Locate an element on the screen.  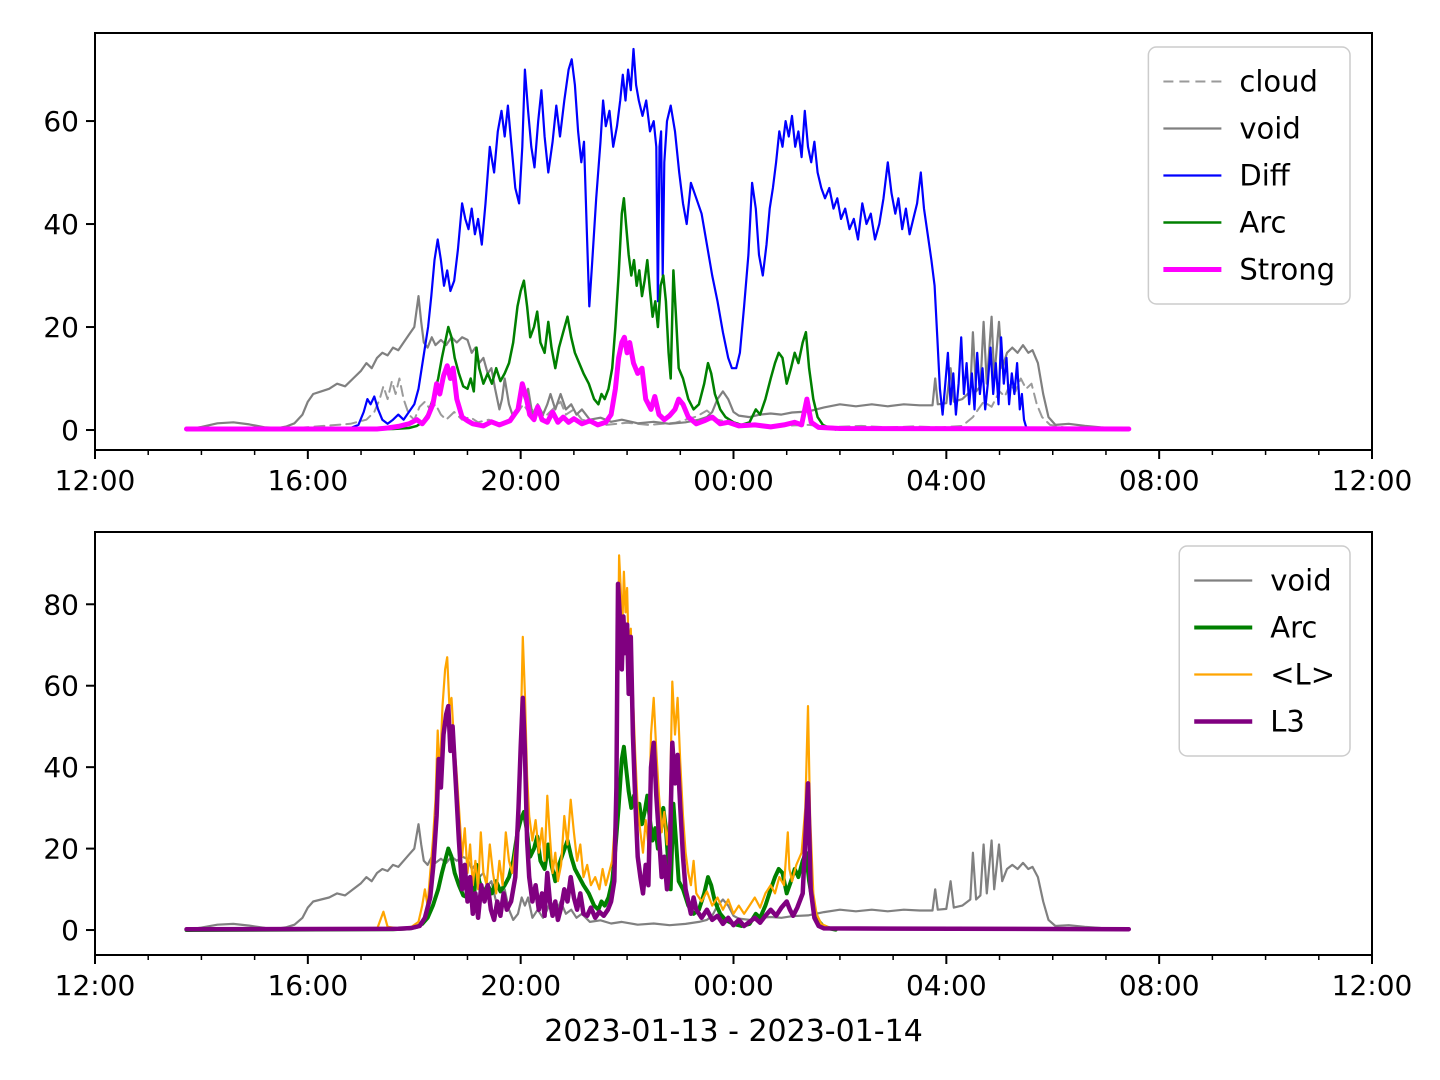
legend: cloud void Diff Arc Strong is located at coordinates (1249, 175).